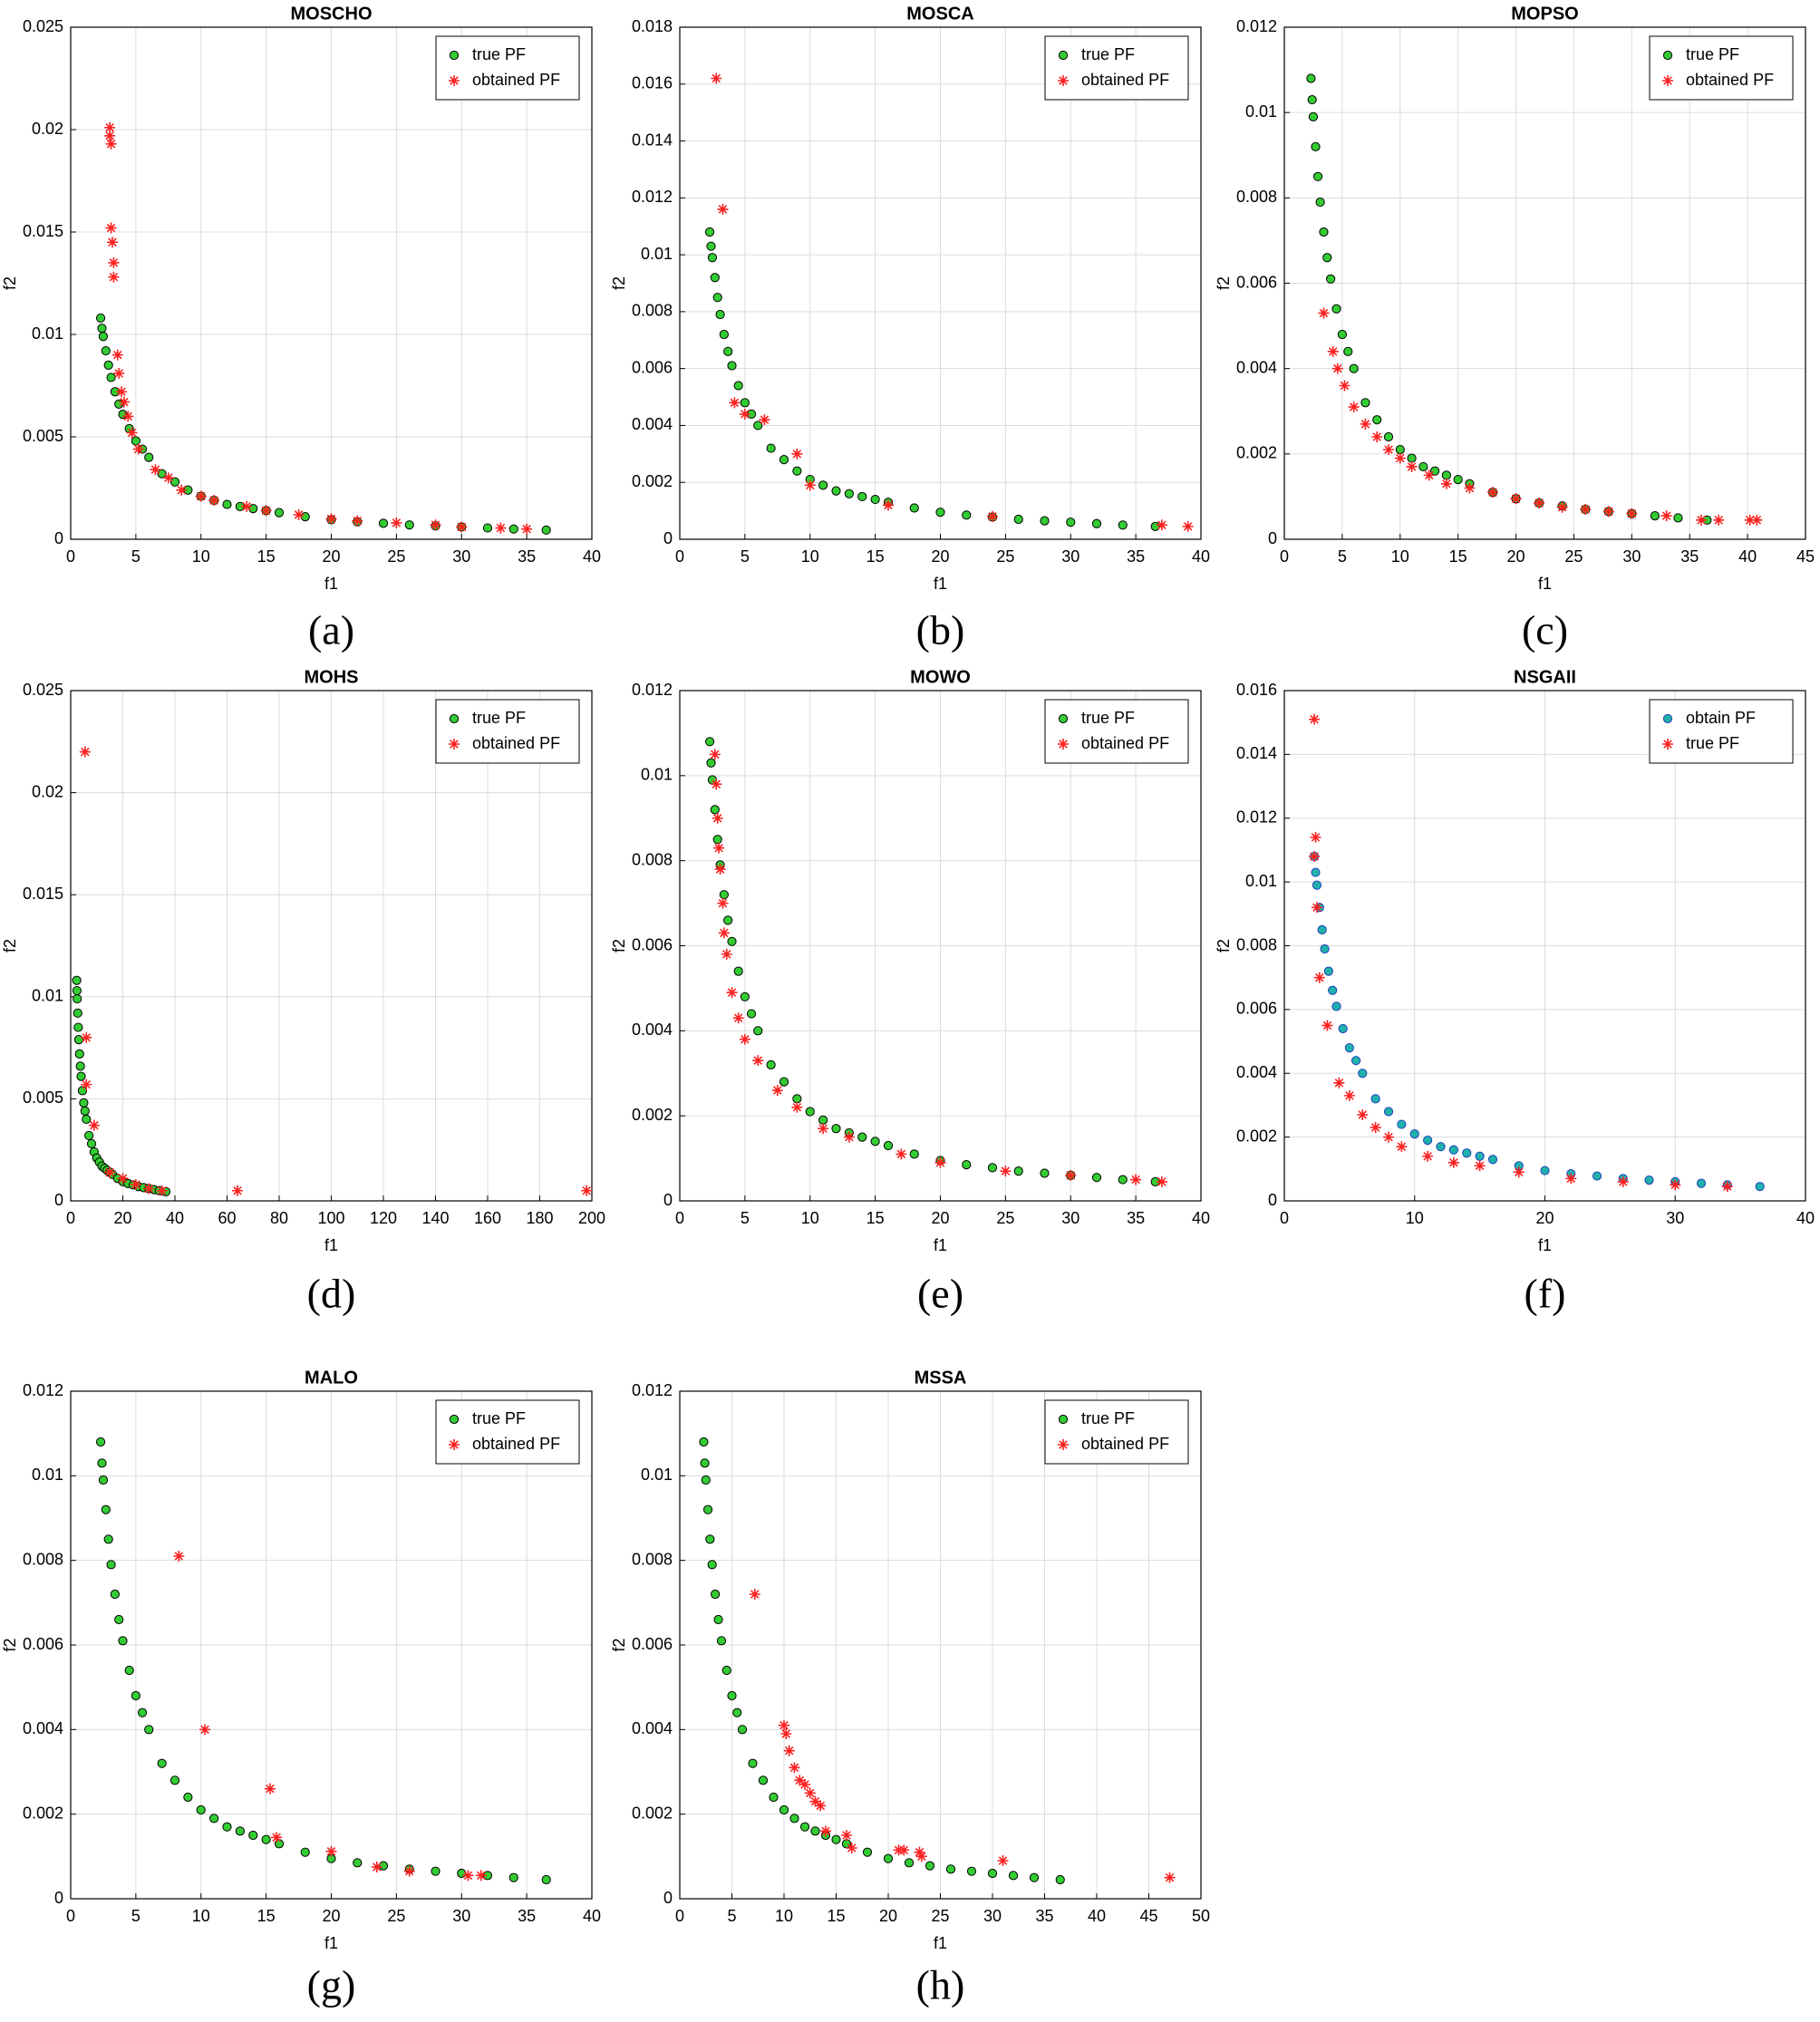  What do you see at coordinates (201, 557) in the screenshot?
I see `x-tick-label: 10` at bounding box center [201, 557].